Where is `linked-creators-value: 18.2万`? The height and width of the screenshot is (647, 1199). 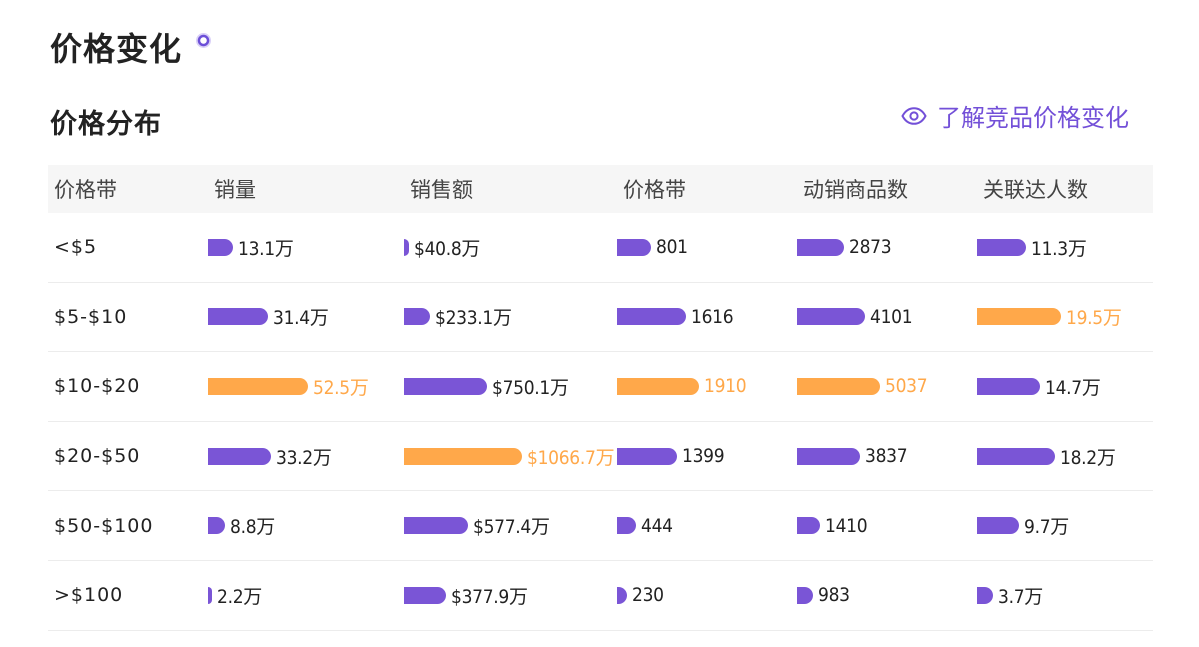
linked-creators-value: 18.2万 is located at coordinates (1088, 457).